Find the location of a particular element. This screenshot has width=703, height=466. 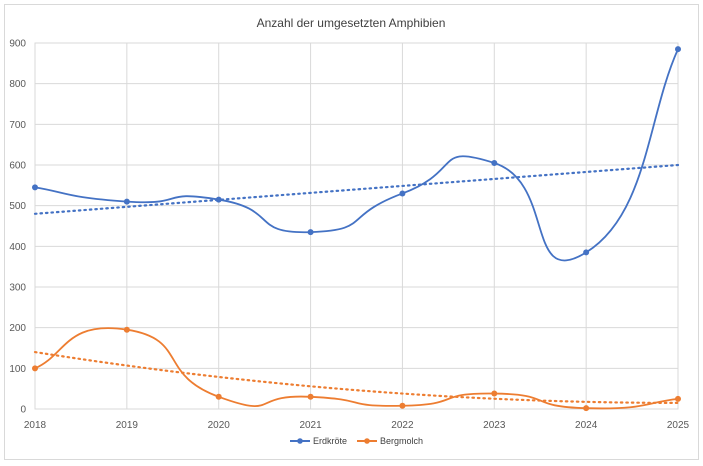

x-tick-label: 2021 is located at coordinates (310, 425).